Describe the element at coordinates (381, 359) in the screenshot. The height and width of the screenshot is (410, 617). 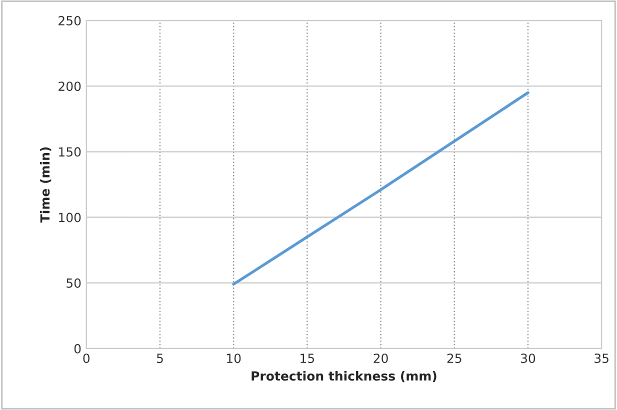
I see `x-tick-label: 20` at that location.